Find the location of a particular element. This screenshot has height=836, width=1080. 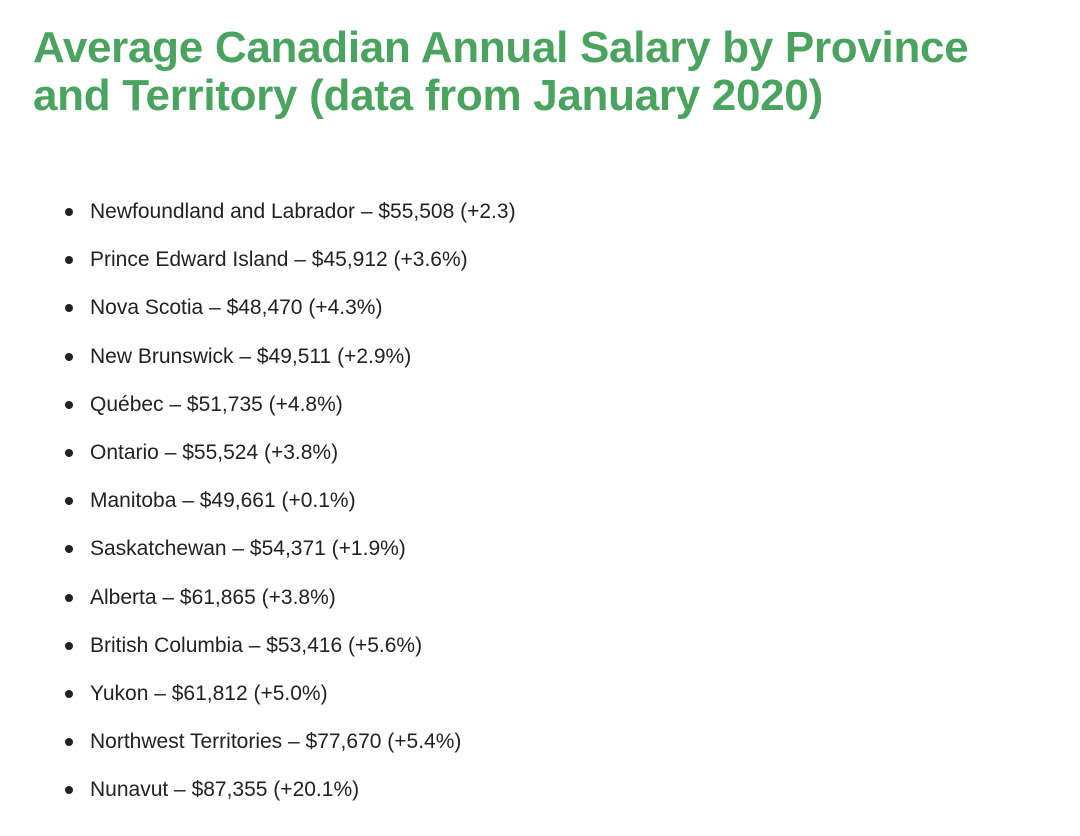

list-item: Nova Scotia – $48,470 (+4.3%) is located at coordinates (290, 310).